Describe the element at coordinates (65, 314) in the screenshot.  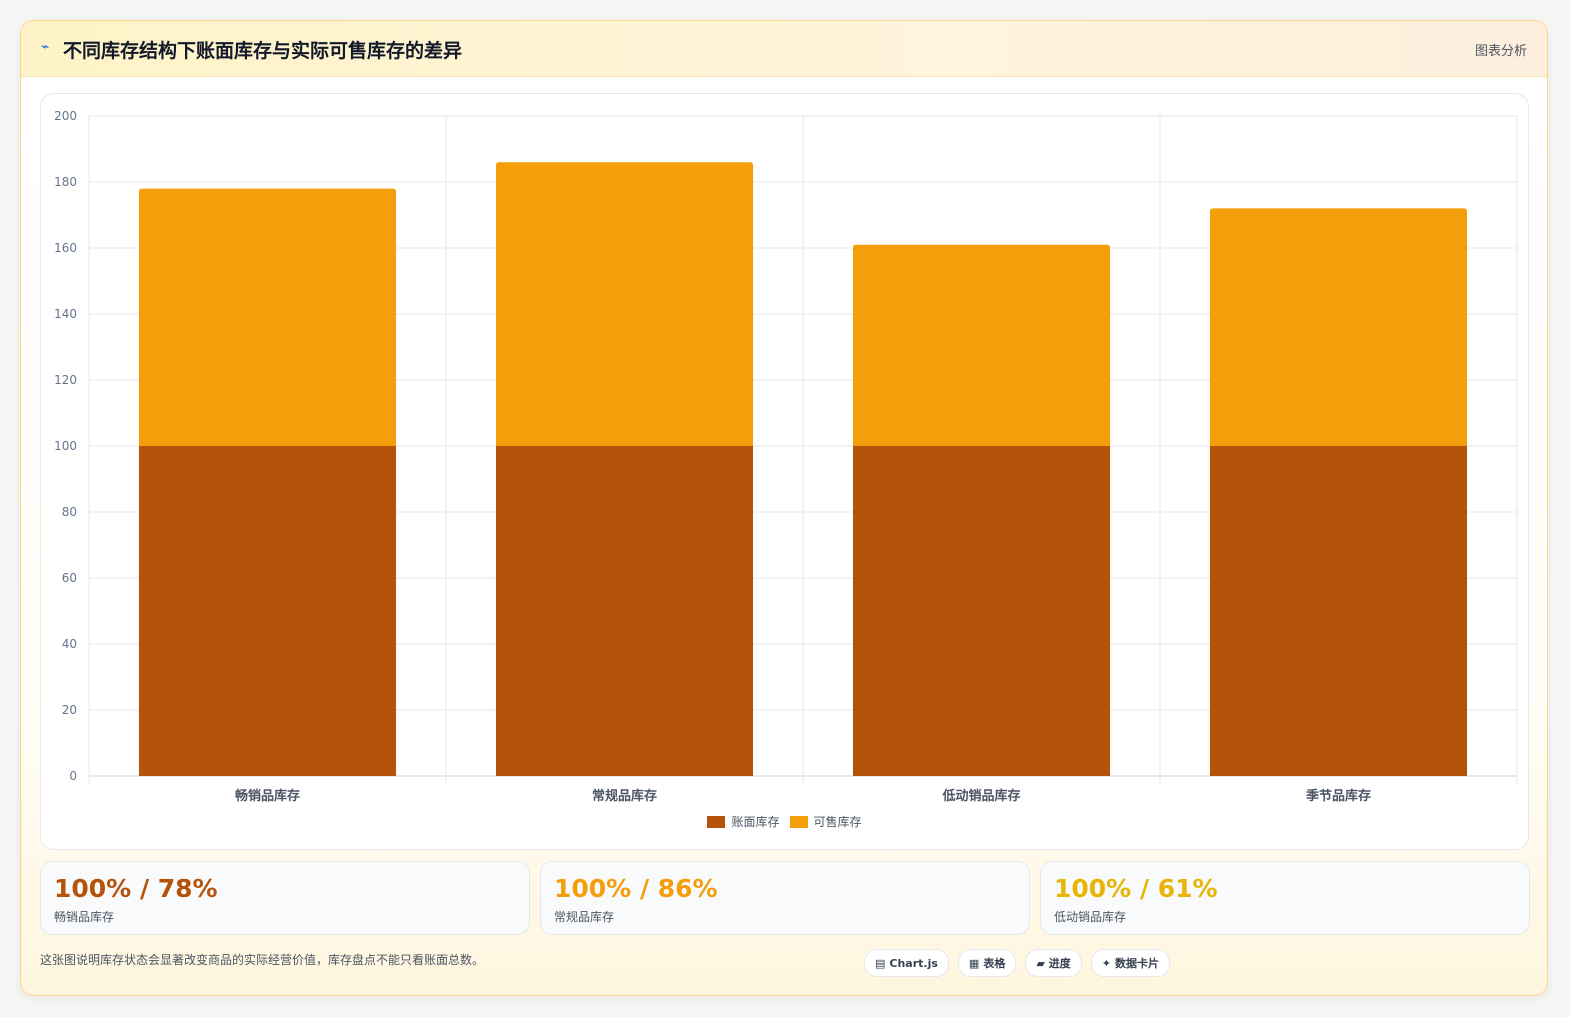
I see `y-tick-label: 140` at that location.